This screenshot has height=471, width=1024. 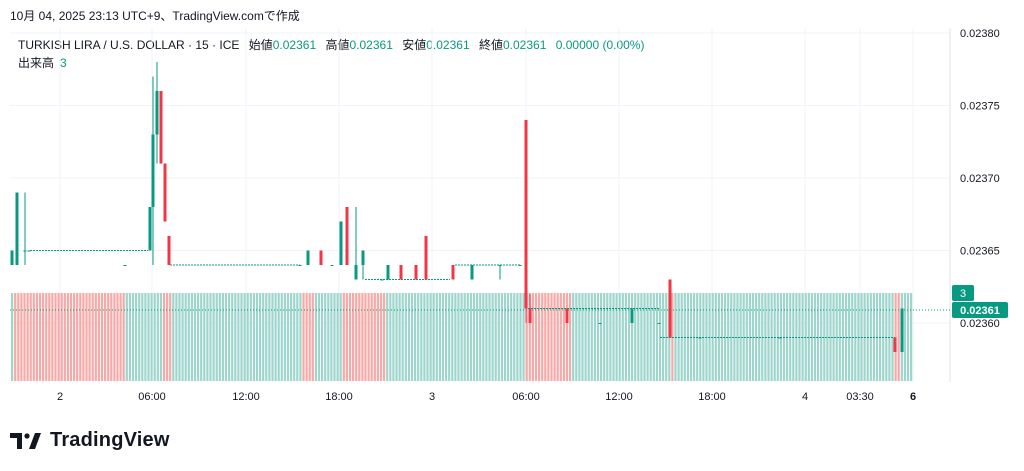 I want to click on time-tick-label: 6, so click(x=913, y=397).